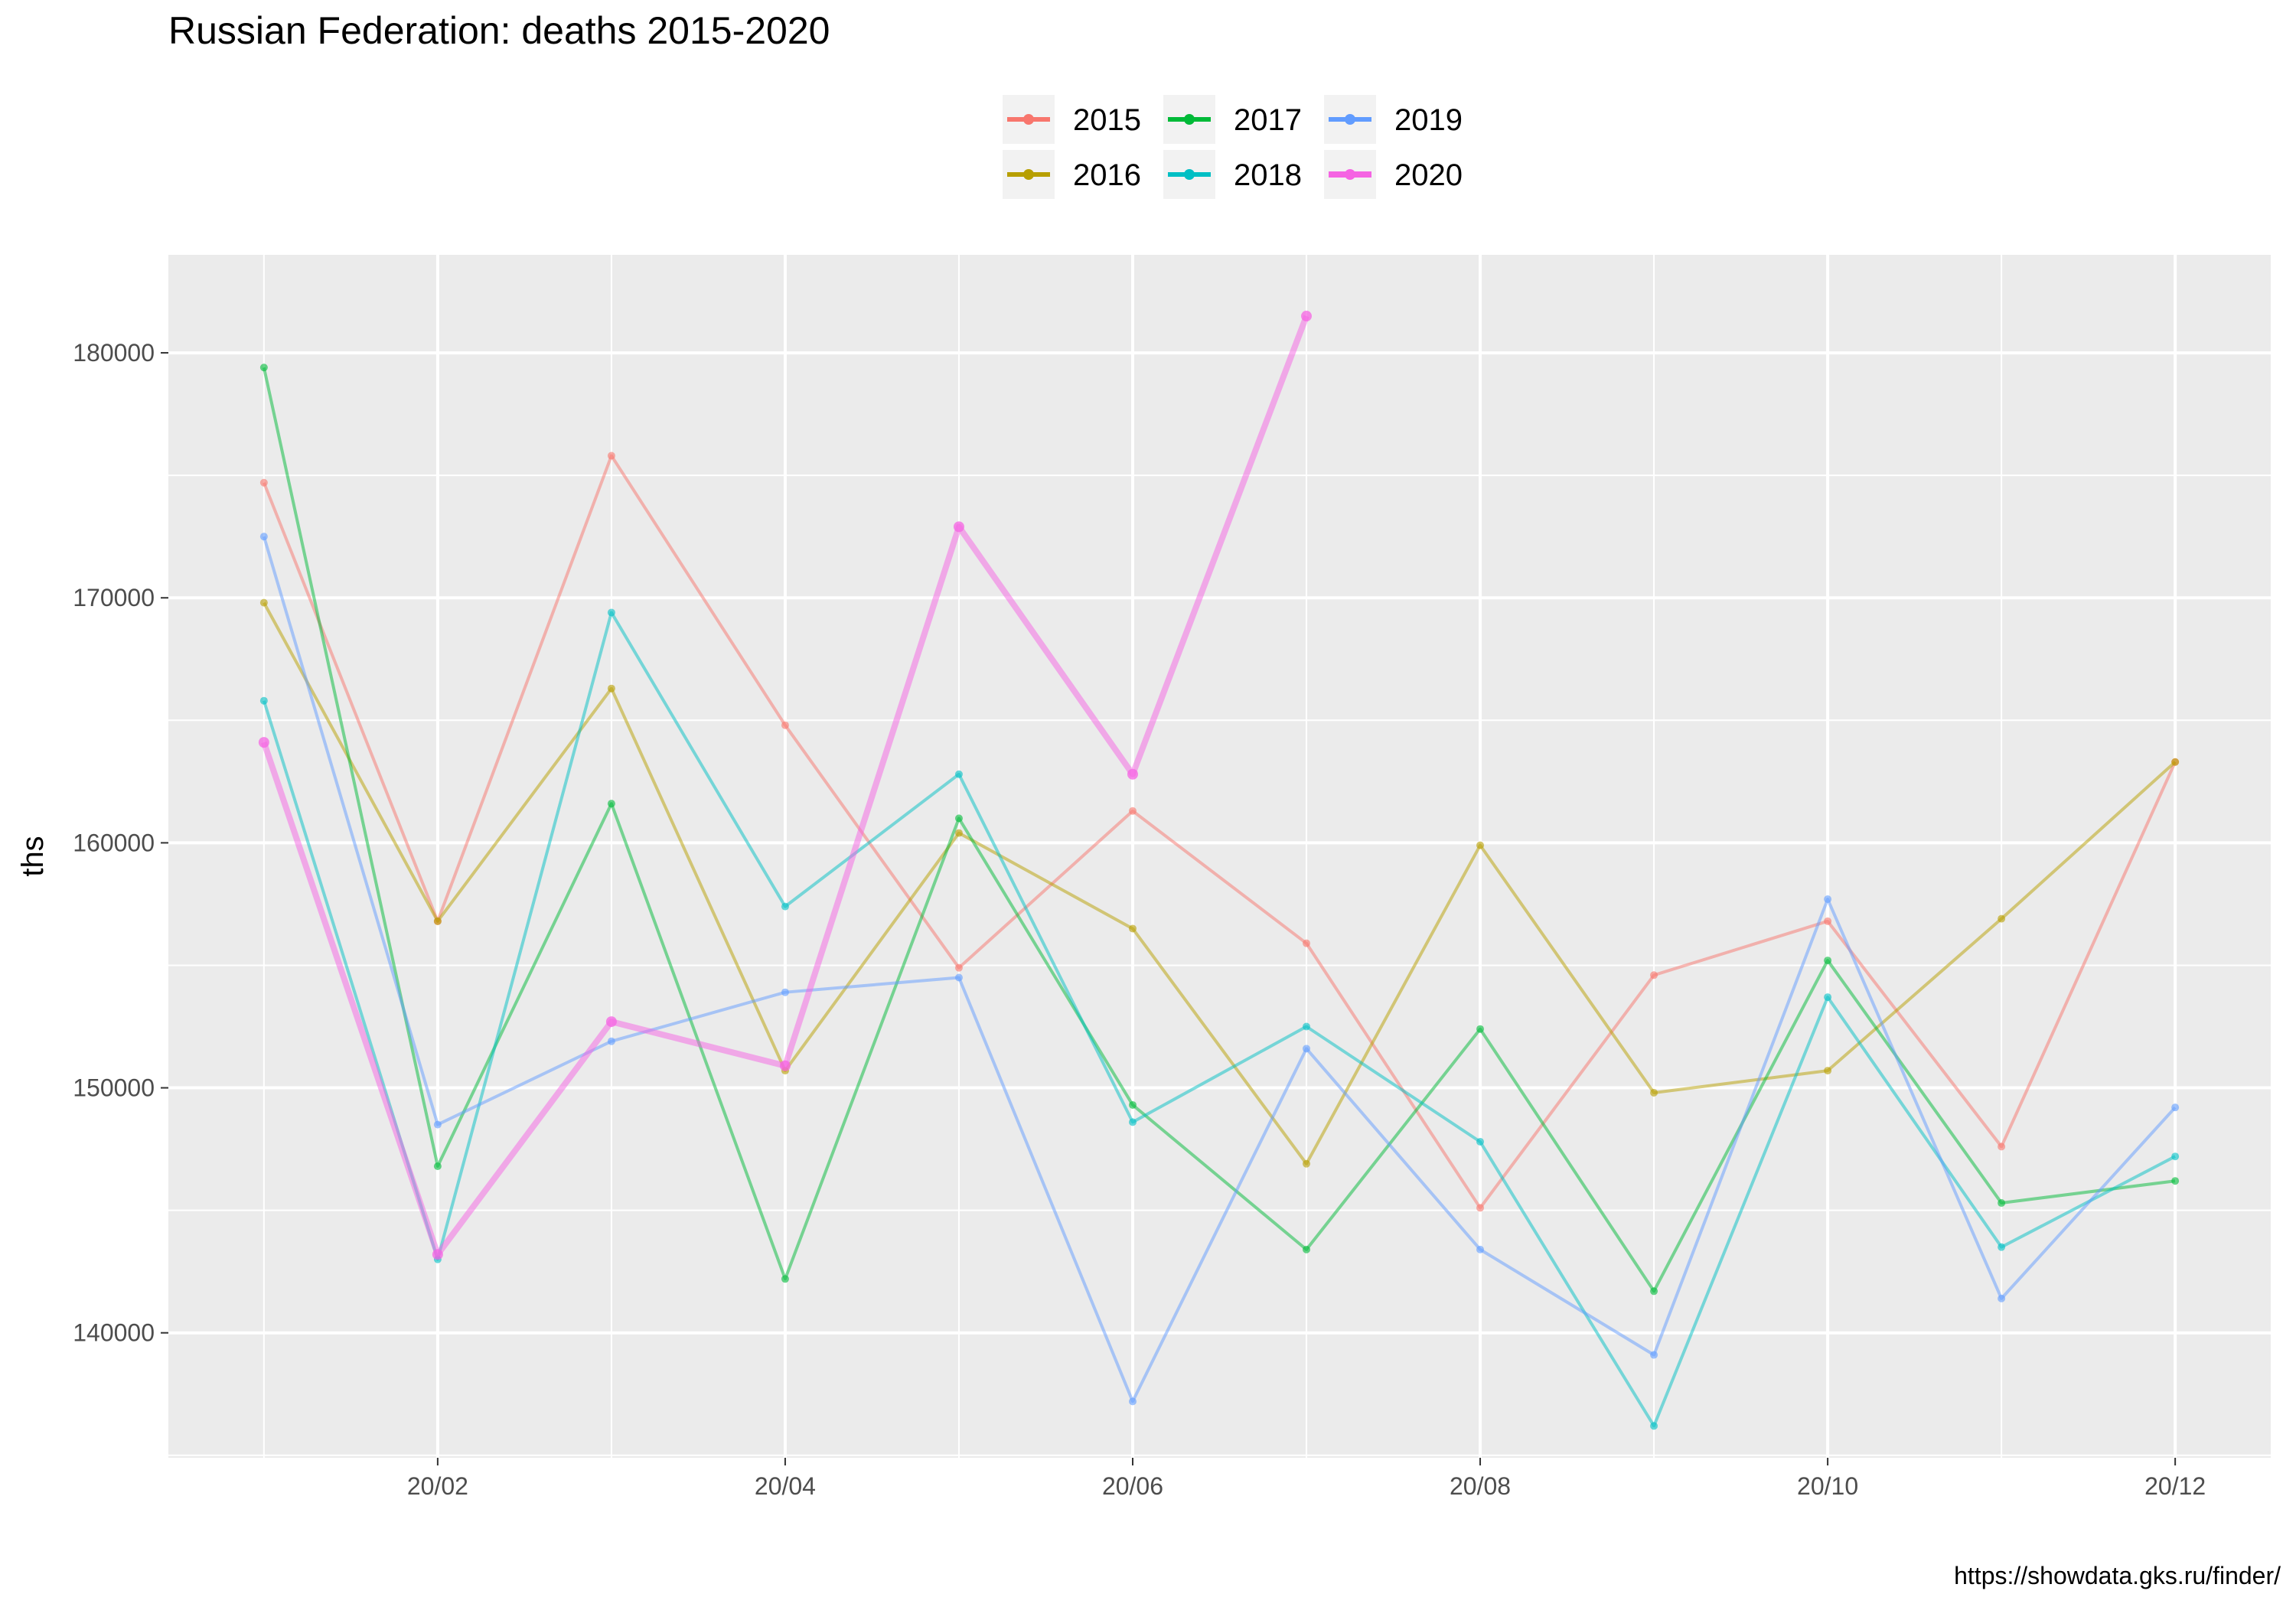 The width and height of the screenshot is (2296, 1607). Describe the element at coordinates (1072, 119) in the screenshot. I see `legend-item-2015: 2015` at that location.